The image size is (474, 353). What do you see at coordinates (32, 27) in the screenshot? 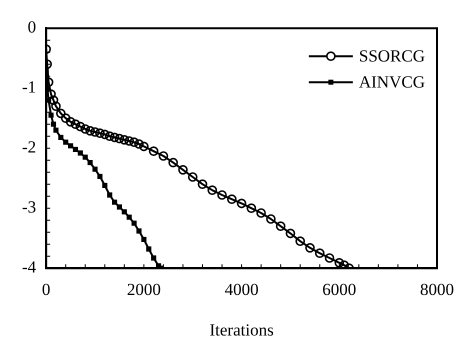
I see `y-tick-label: 0` at bounding box center [32, 27].